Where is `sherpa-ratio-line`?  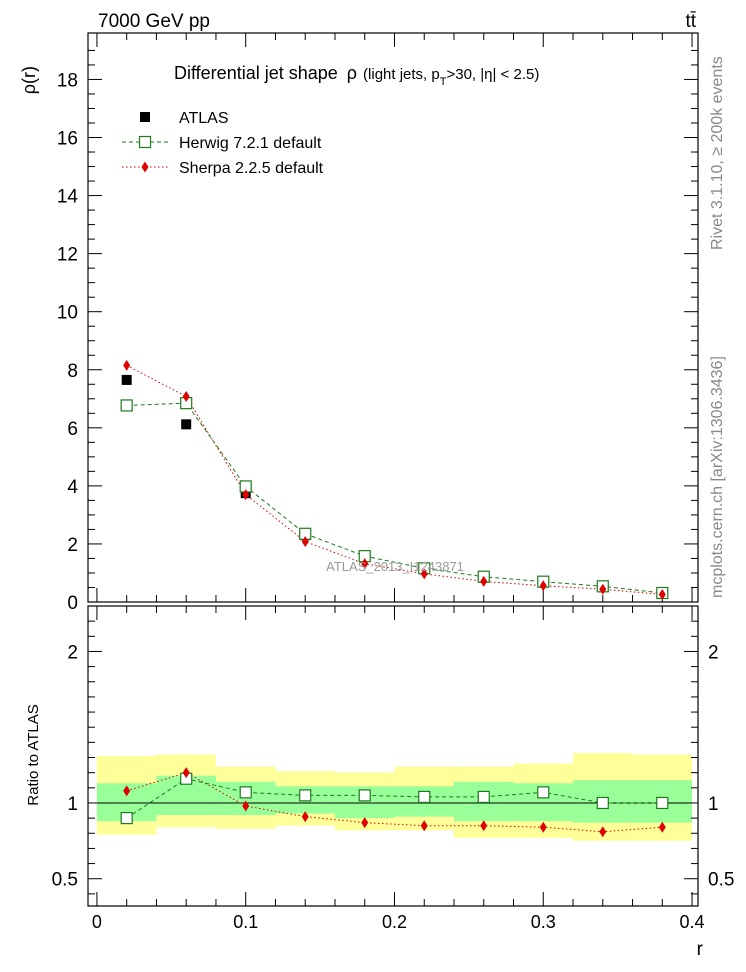 sherpa-ratio-line is located at coordinates (394, 802).